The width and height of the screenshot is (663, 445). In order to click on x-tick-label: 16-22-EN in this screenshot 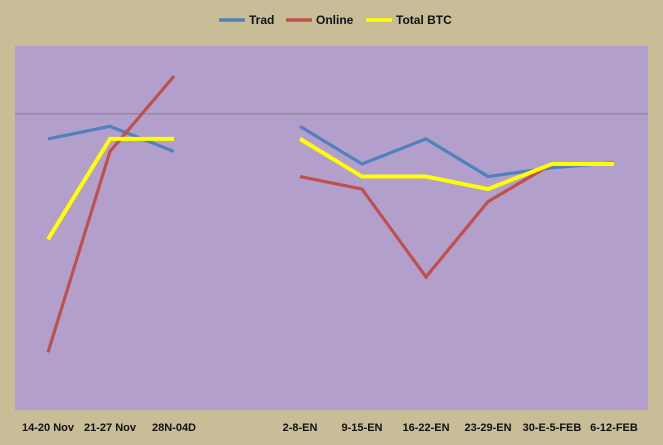, I will do `click(425, 428)`.